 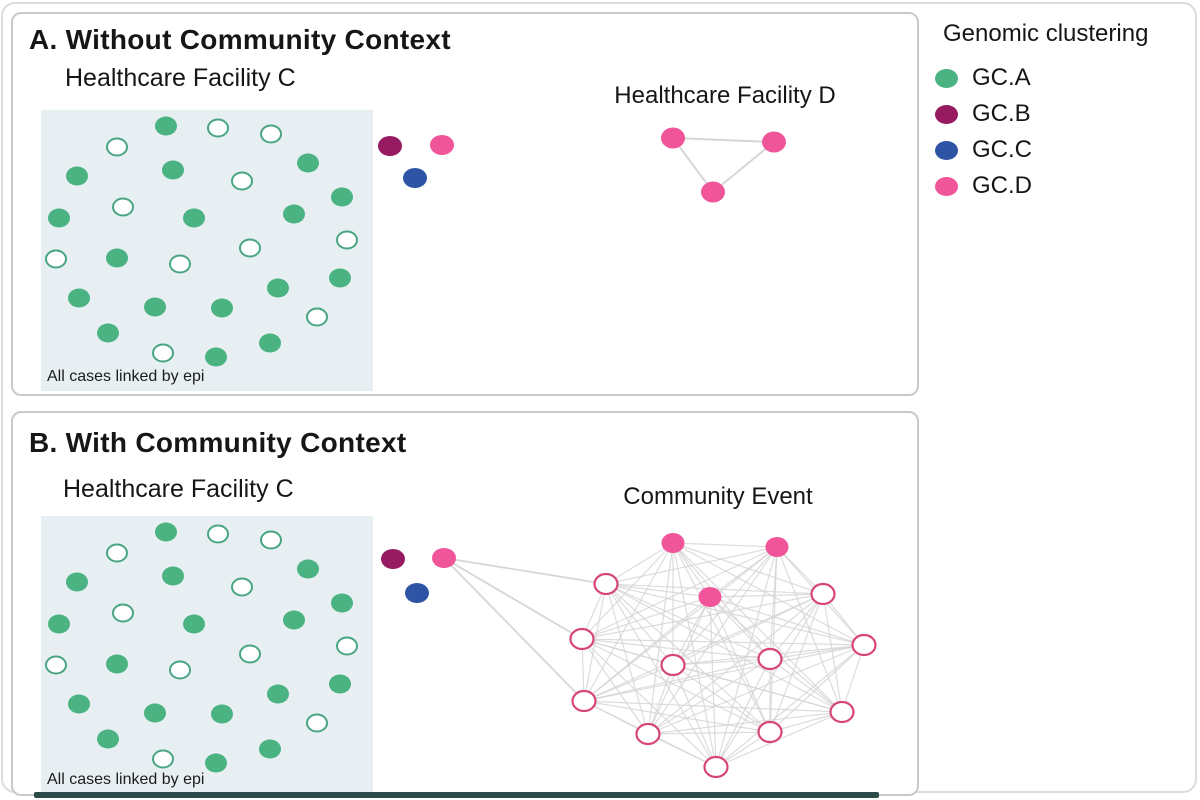 What do you see at coordinates (178, 489) in the screenshot?
I see `facility-c-label-b: Healthcare Facility C` at bounding box center [178, 489].